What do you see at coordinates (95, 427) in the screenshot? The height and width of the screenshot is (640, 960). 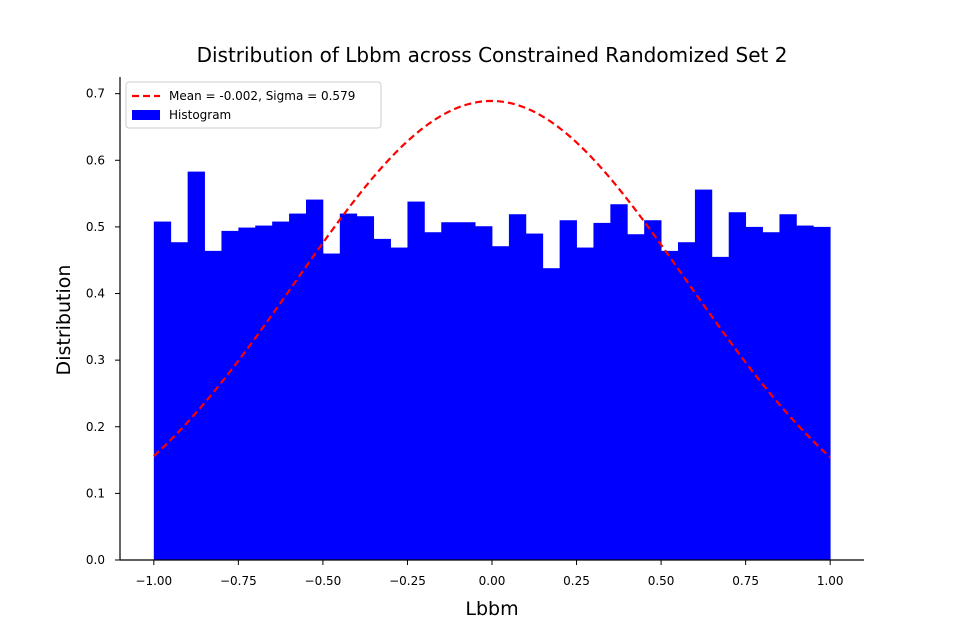 I see `y-tick-label: 0.2` at bounding box center [95, 427].